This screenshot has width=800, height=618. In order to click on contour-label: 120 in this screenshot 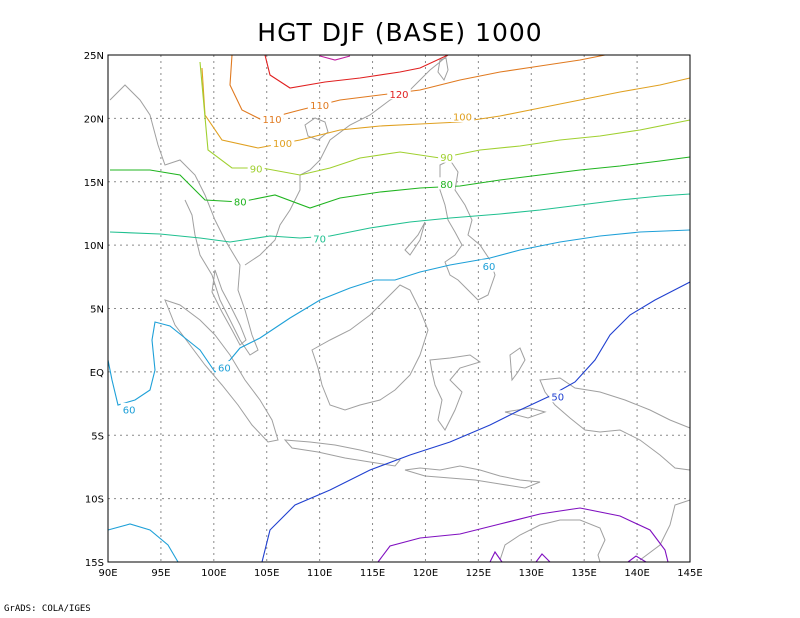, I will do `click(398, 95)`.